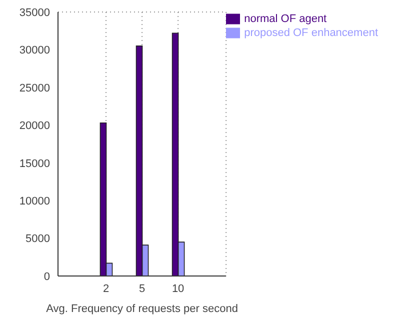  What do you see at coordinates (34, 126) in the screenshot?
I see `y-tick-label: 20000` at bounding box center [34, 126].